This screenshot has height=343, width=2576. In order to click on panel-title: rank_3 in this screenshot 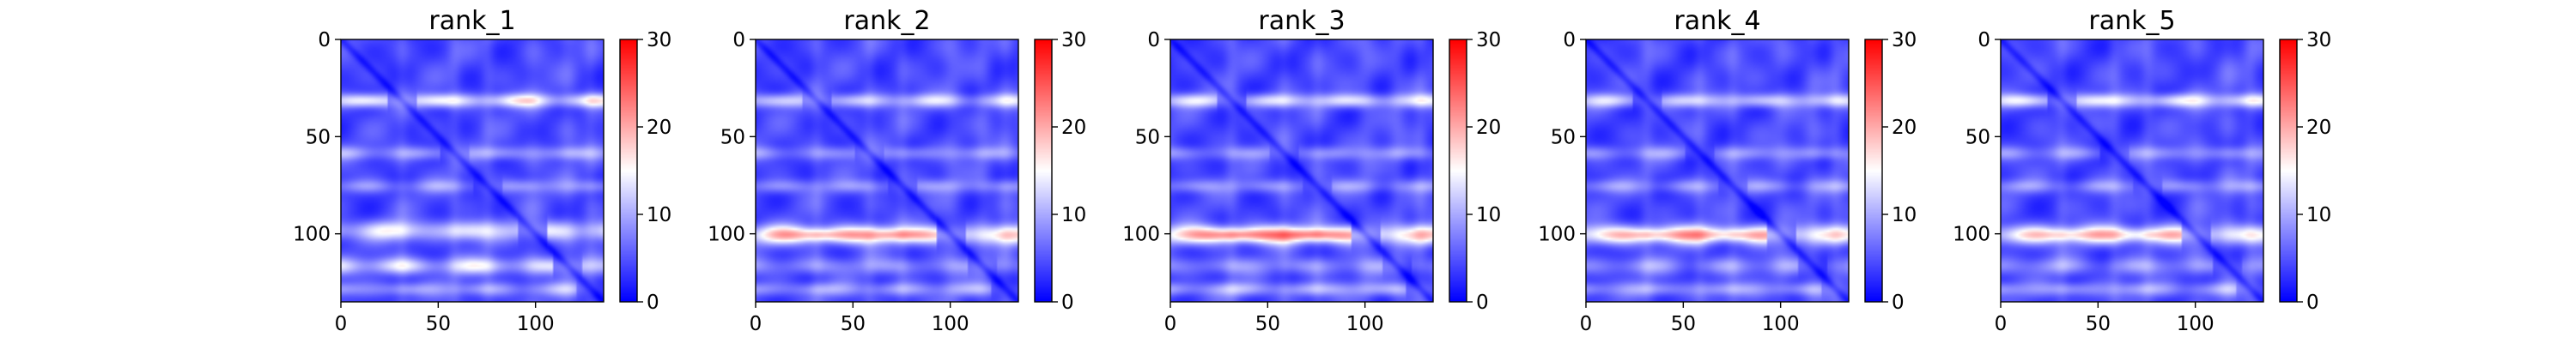, I will do `click(1301, 21)`.